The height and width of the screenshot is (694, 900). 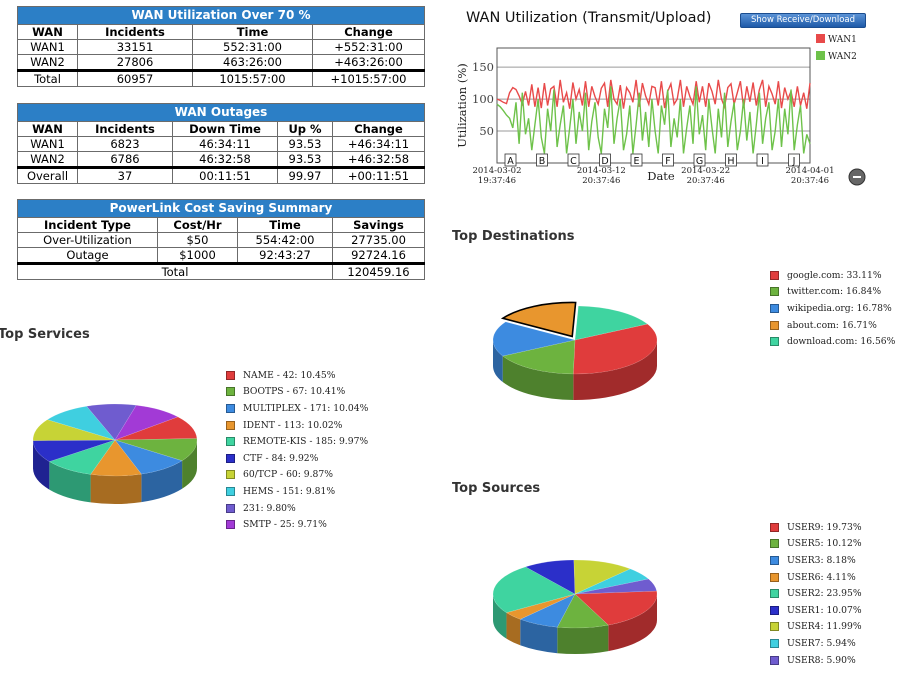 What do you see at coordinates (221, 78) in the screenshot?
I see `table-row: Total 60957 1015:57:00 +1015:57:00` at bounding box center [221, 78].